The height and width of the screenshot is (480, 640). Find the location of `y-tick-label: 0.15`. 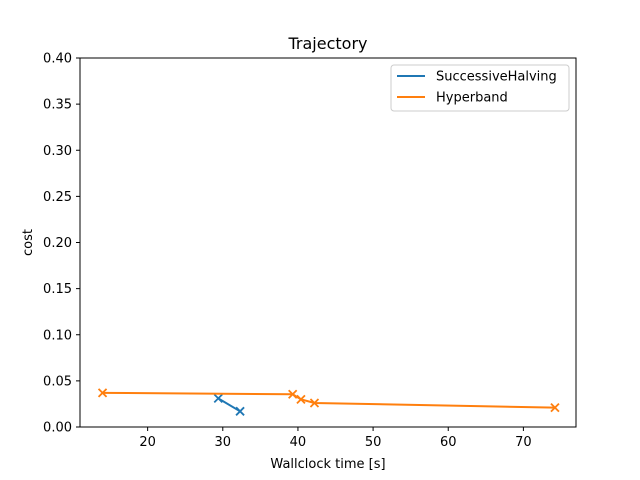

y-tick-label: 0.15 is located at coordinates (57, 289).